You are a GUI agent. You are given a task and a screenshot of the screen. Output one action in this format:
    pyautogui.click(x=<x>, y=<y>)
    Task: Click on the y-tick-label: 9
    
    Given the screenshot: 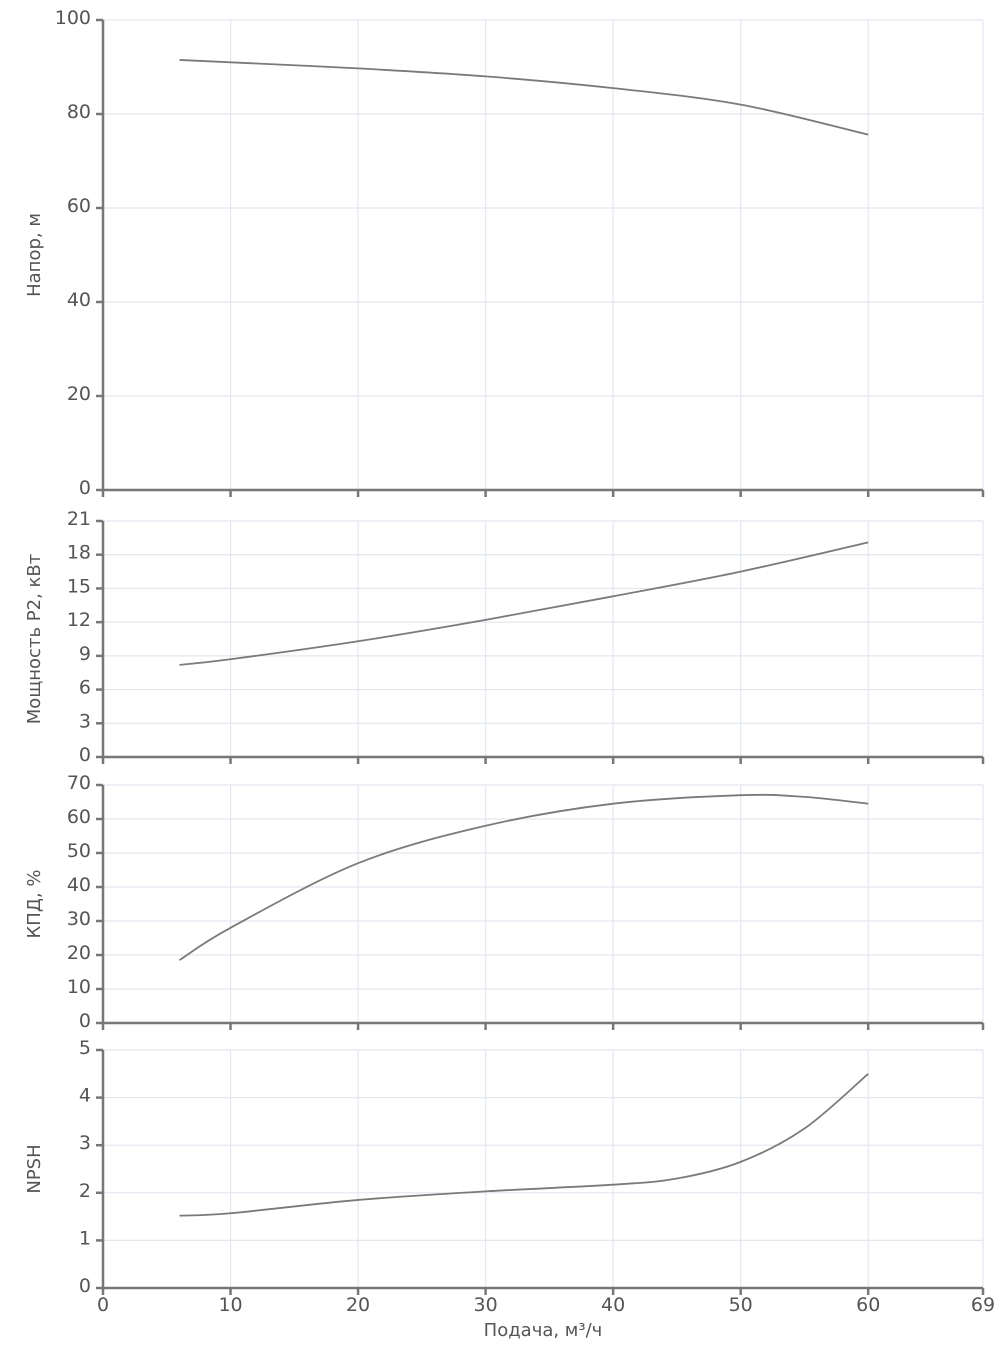 What is the action you would take?
    pyautogui.click(x=85, y=654)
    